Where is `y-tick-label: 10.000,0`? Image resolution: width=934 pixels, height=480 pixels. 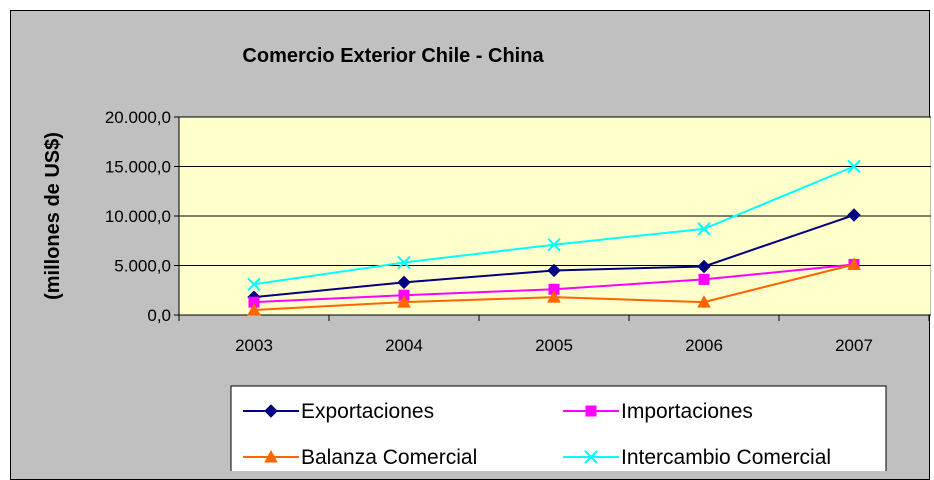 y-tick-label: 10.000,0 is located at coordinates (138, 216).